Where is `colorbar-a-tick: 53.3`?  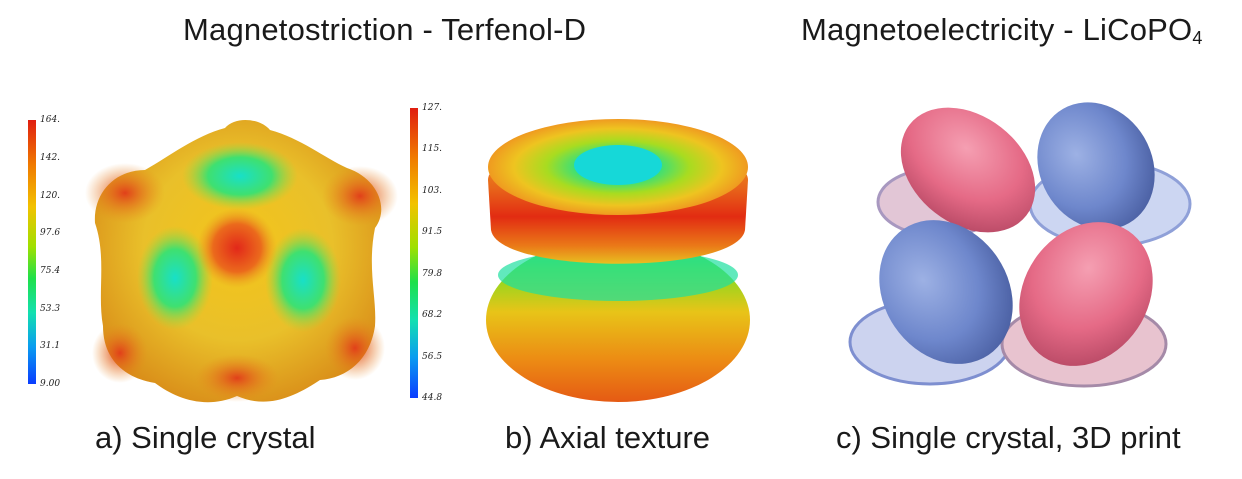
colorbar-a-tick: 53.3 is located at coordinates (50, 309).